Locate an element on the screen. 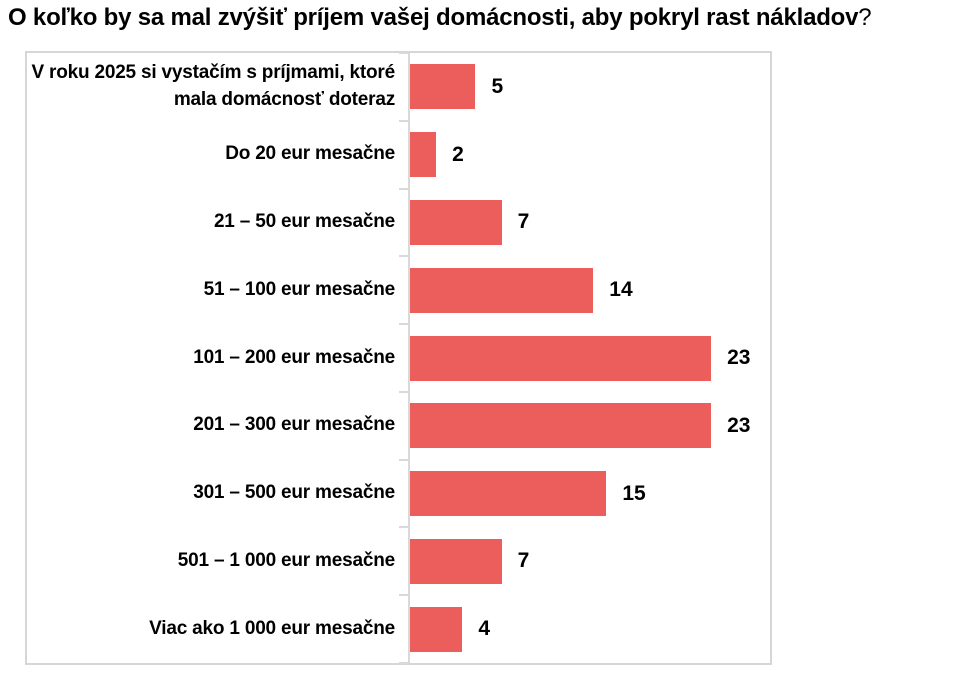  bar-row: 51 – 100 eur mesačne 14 is located at coordinates (398, 290).